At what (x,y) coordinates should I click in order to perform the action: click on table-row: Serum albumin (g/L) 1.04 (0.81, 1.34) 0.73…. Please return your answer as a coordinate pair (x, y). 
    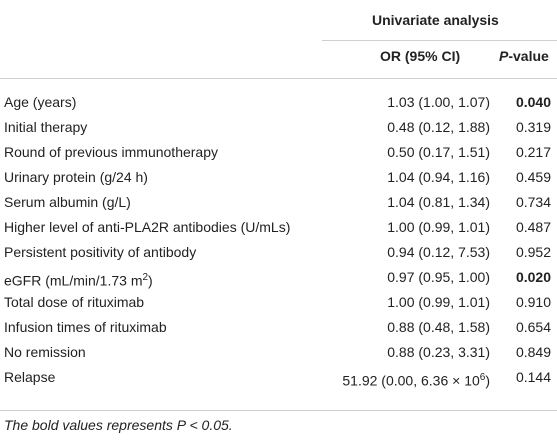
    Looking at the image, I should click on (278, 202).